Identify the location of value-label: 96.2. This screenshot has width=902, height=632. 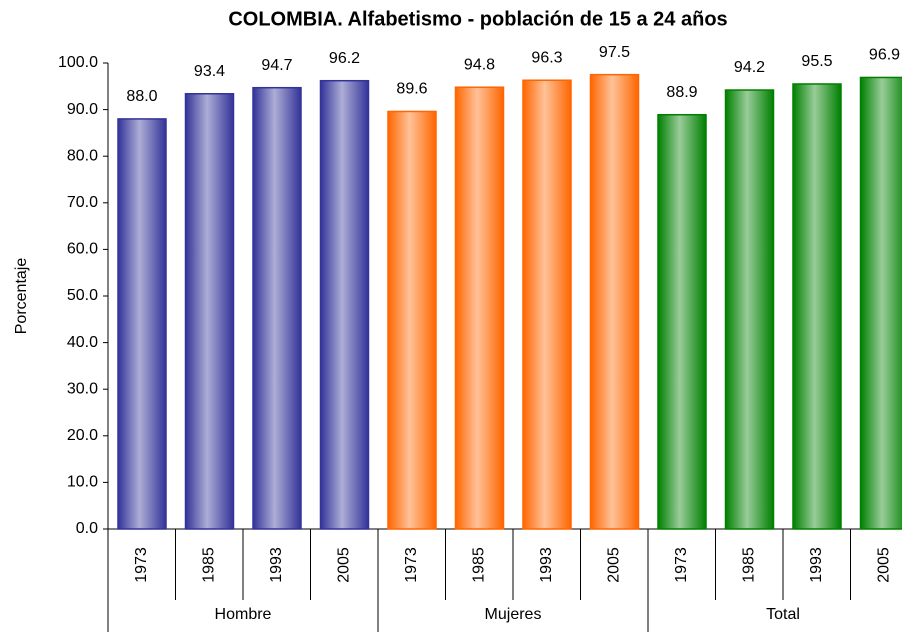
(344, 58).